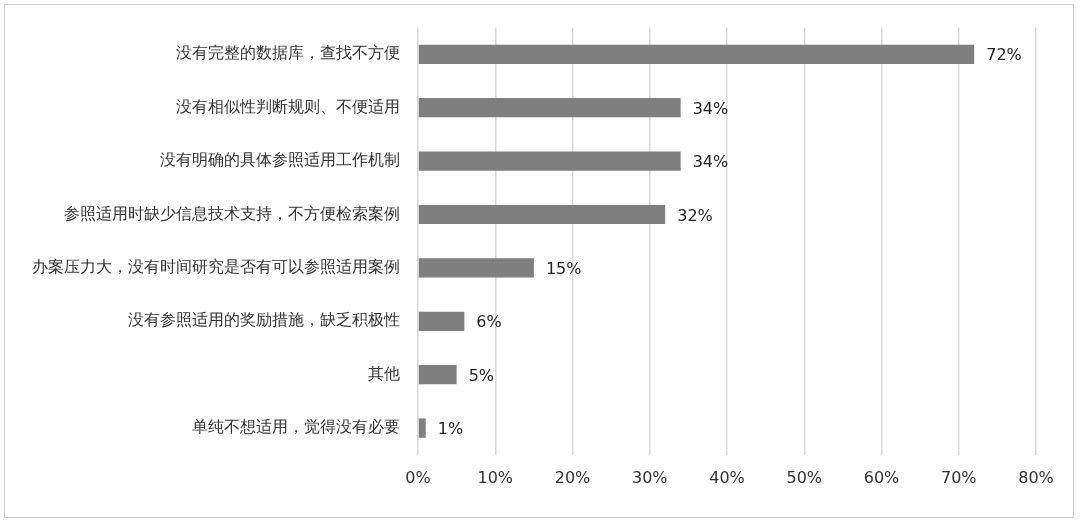  Describe the element at coordinates (450, 429) in the screenshot. I see `data-label: 1%` at that location.